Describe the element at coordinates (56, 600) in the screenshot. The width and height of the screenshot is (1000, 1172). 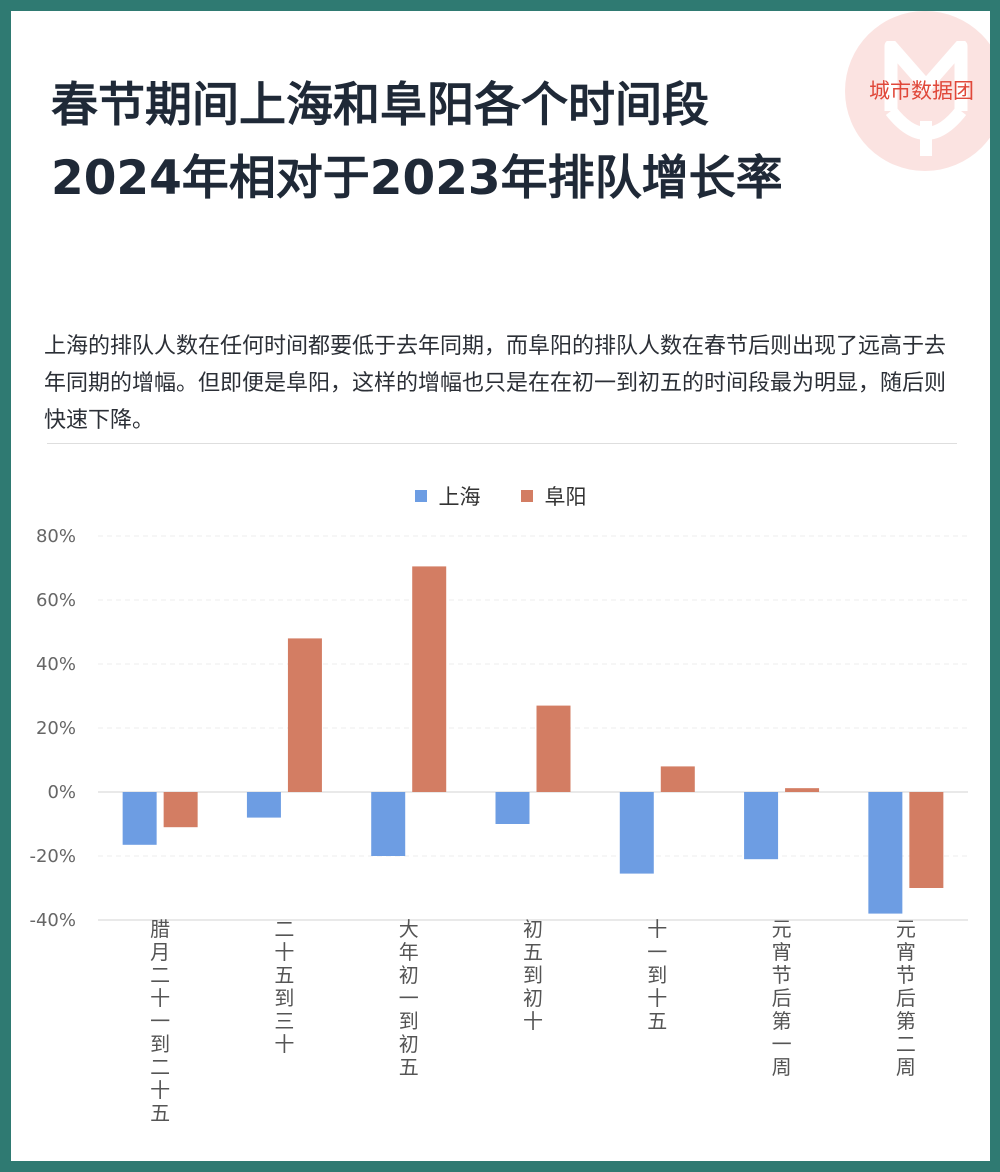
I see `y-tick-label: 60%` at that location.